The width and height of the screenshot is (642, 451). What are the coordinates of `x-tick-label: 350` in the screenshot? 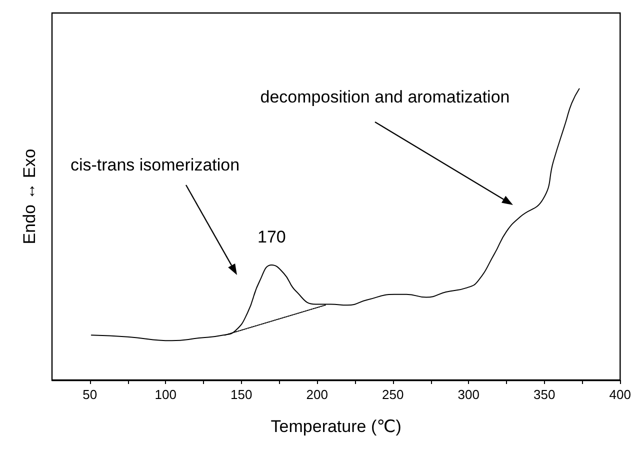 It's located at (545, 394).